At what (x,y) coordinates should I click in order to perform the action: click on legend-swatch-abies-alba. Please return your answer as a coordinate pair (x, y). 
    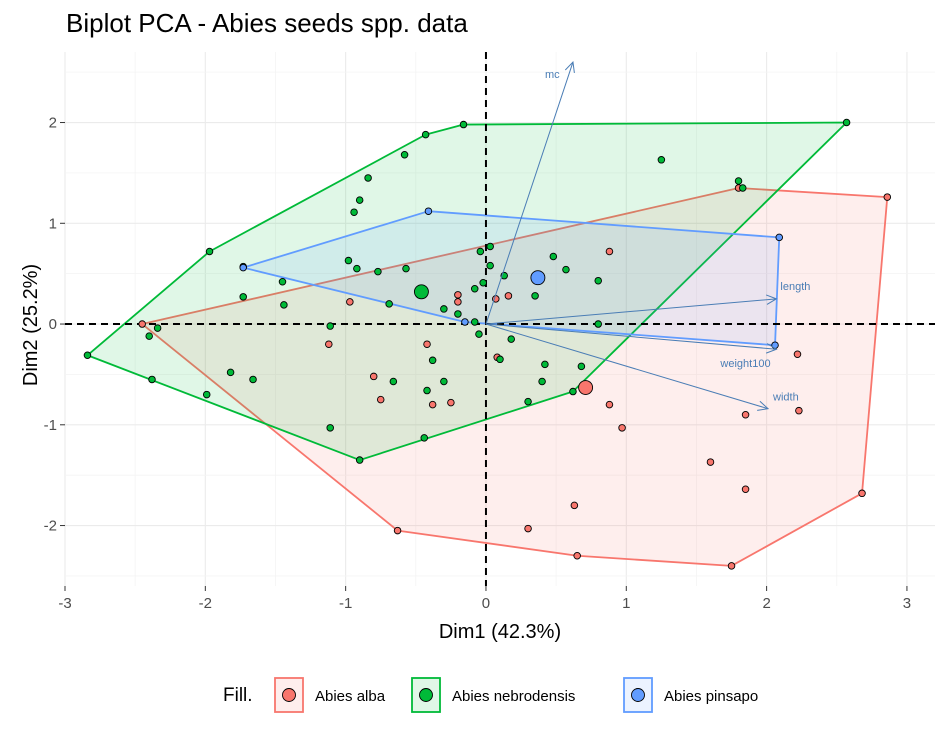
    Looking at the image, I should click on (289, 695).